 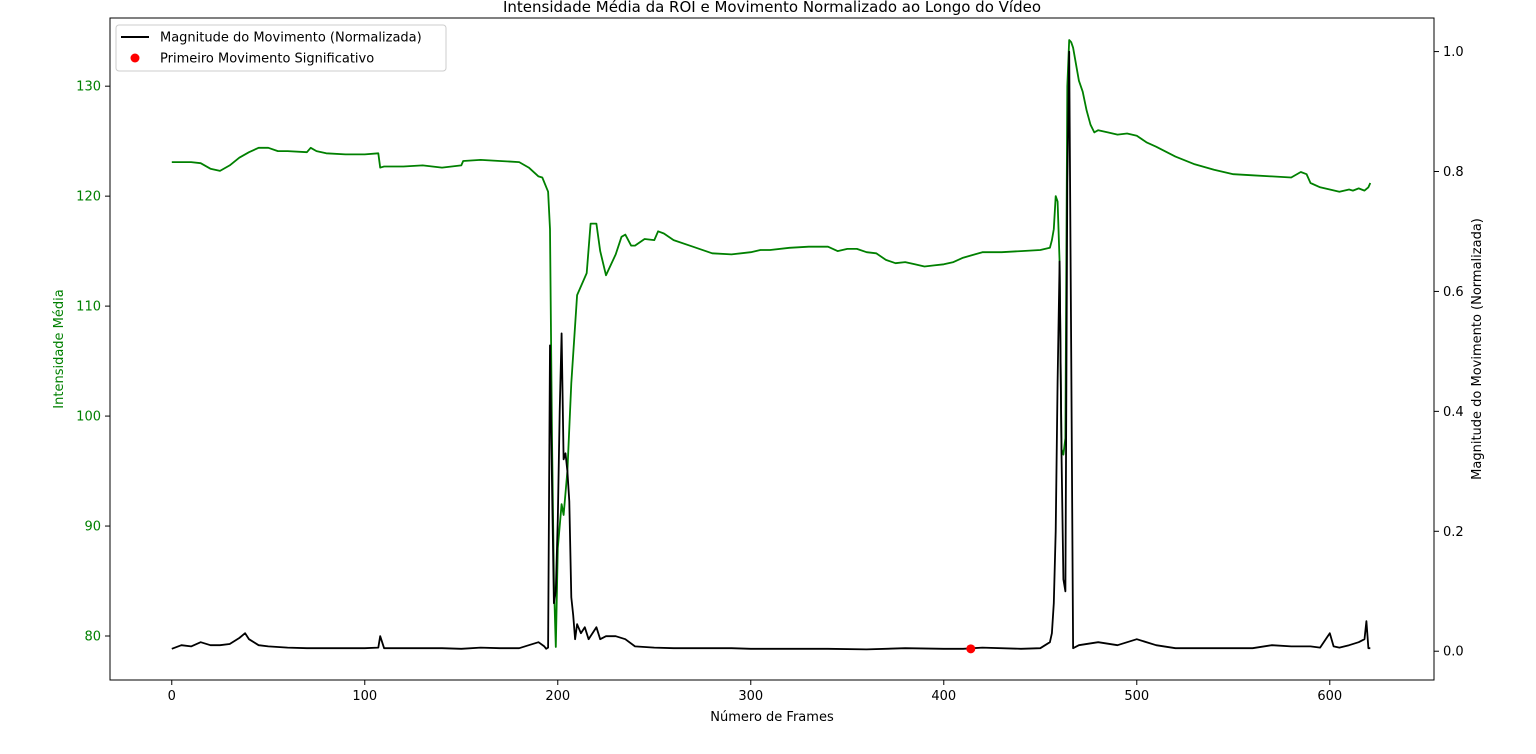 I want to click on y-left-tick-label: 120, so click(x=88, y=197).